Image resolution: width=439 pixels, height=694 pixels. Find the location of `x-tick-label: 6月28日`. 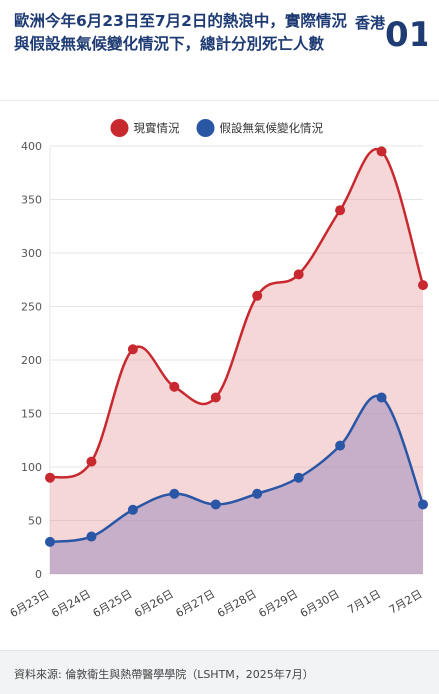

x-tick-label: 6月28日 is located at coordinates (237, 603).